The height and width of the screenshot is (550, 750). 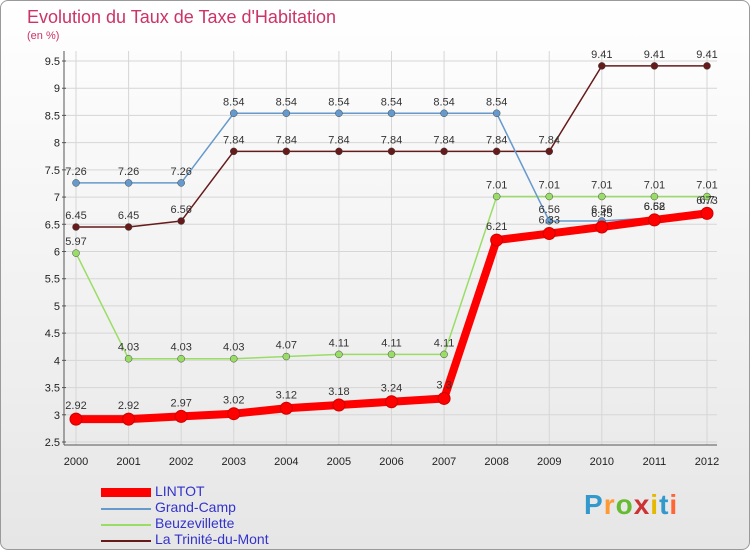 I want to click on y-tick-label: 6.5, so click(x=52, y=225).